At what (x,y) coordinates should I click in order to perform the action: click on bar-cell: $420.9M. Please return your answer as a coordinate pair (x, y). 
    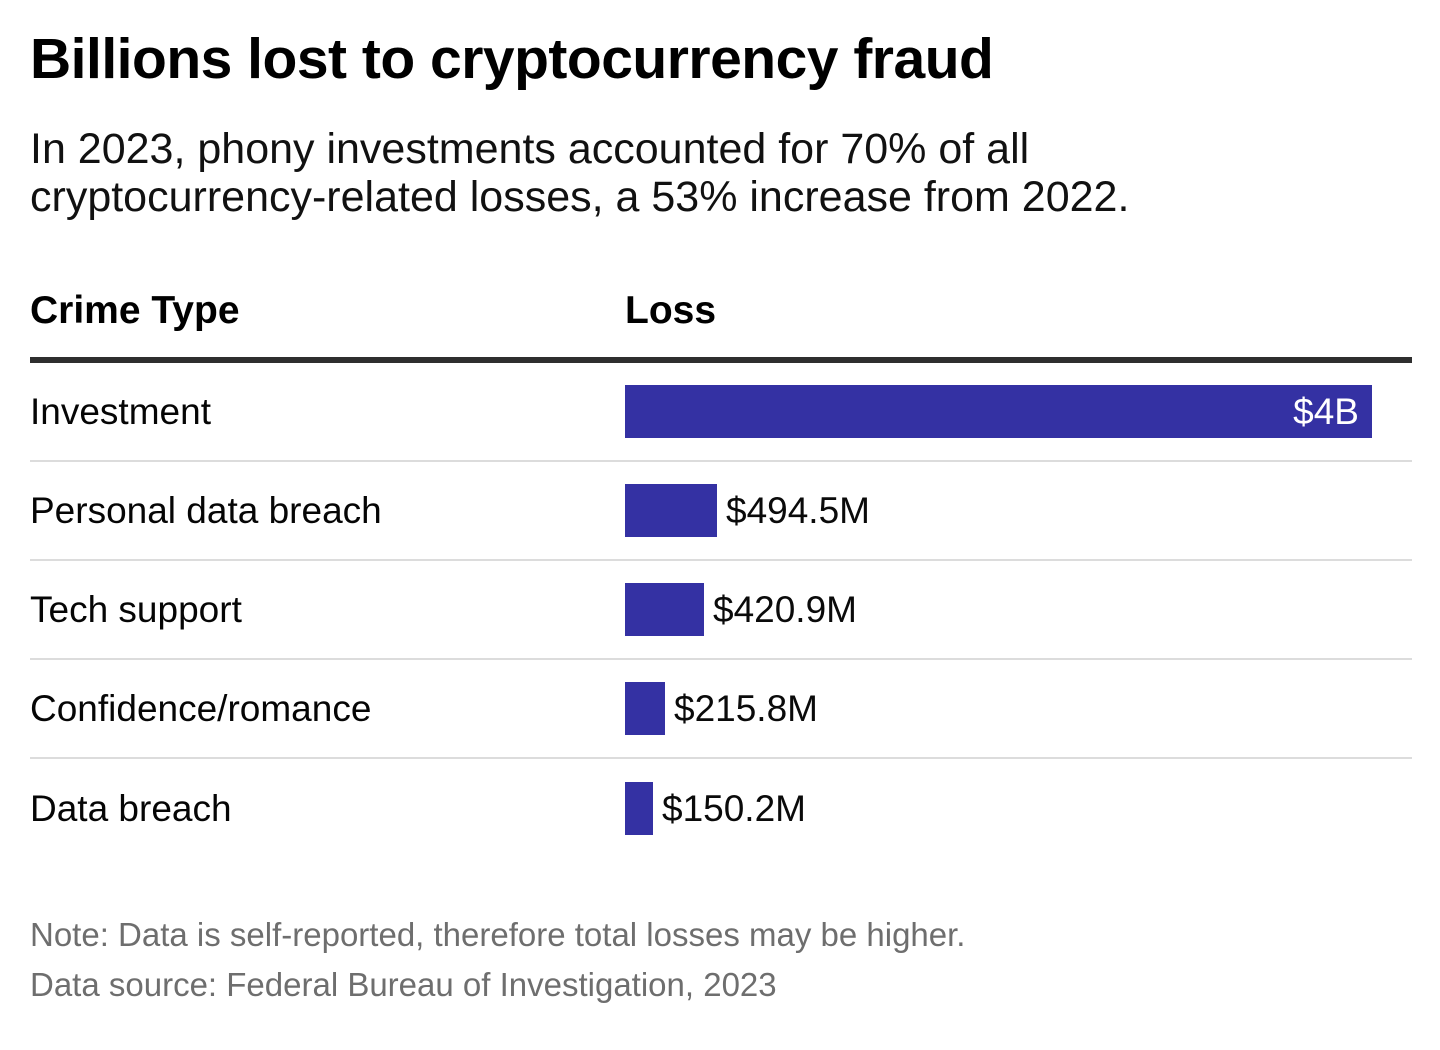
    Looking at the image, I should click on (1018, 610).